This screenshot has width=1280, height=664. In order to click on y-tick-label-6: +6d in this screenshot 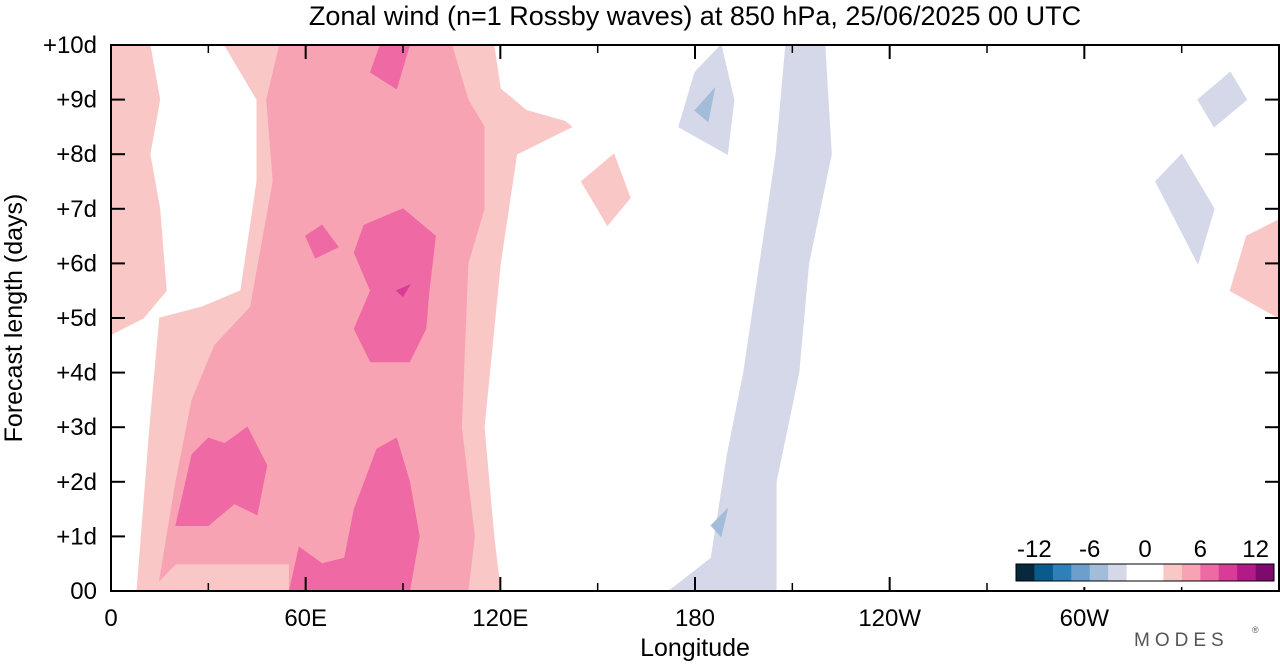, I will do `click(76, 263)`.